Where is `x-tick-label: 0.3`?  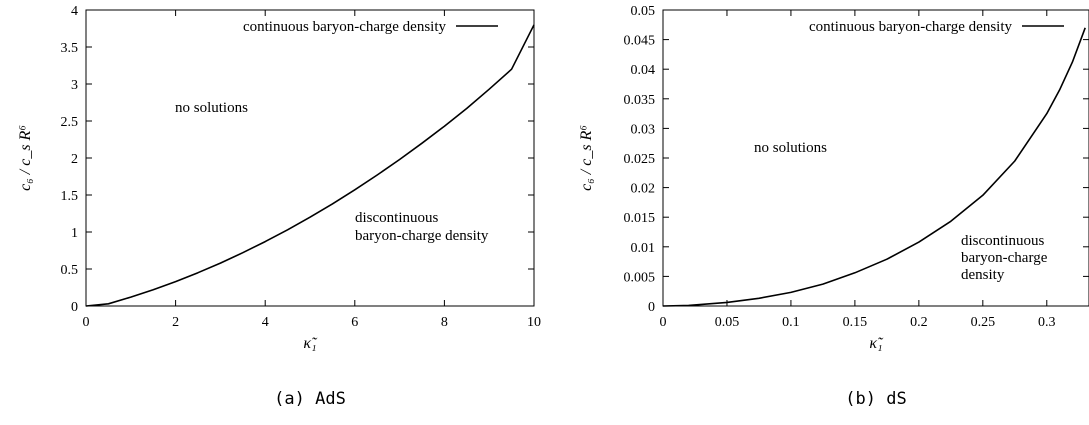 x-tick-label: 0.3 is located at coordinates (1047, 322).